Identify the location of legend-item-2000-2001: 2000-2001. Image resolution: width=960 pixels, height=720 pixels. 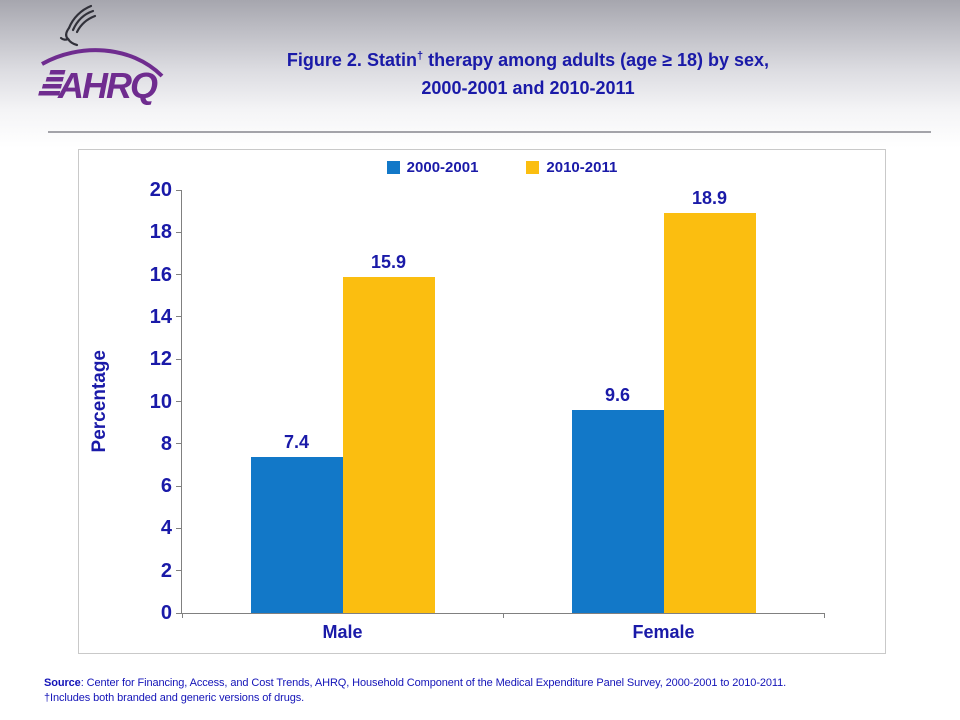
(432, 167).